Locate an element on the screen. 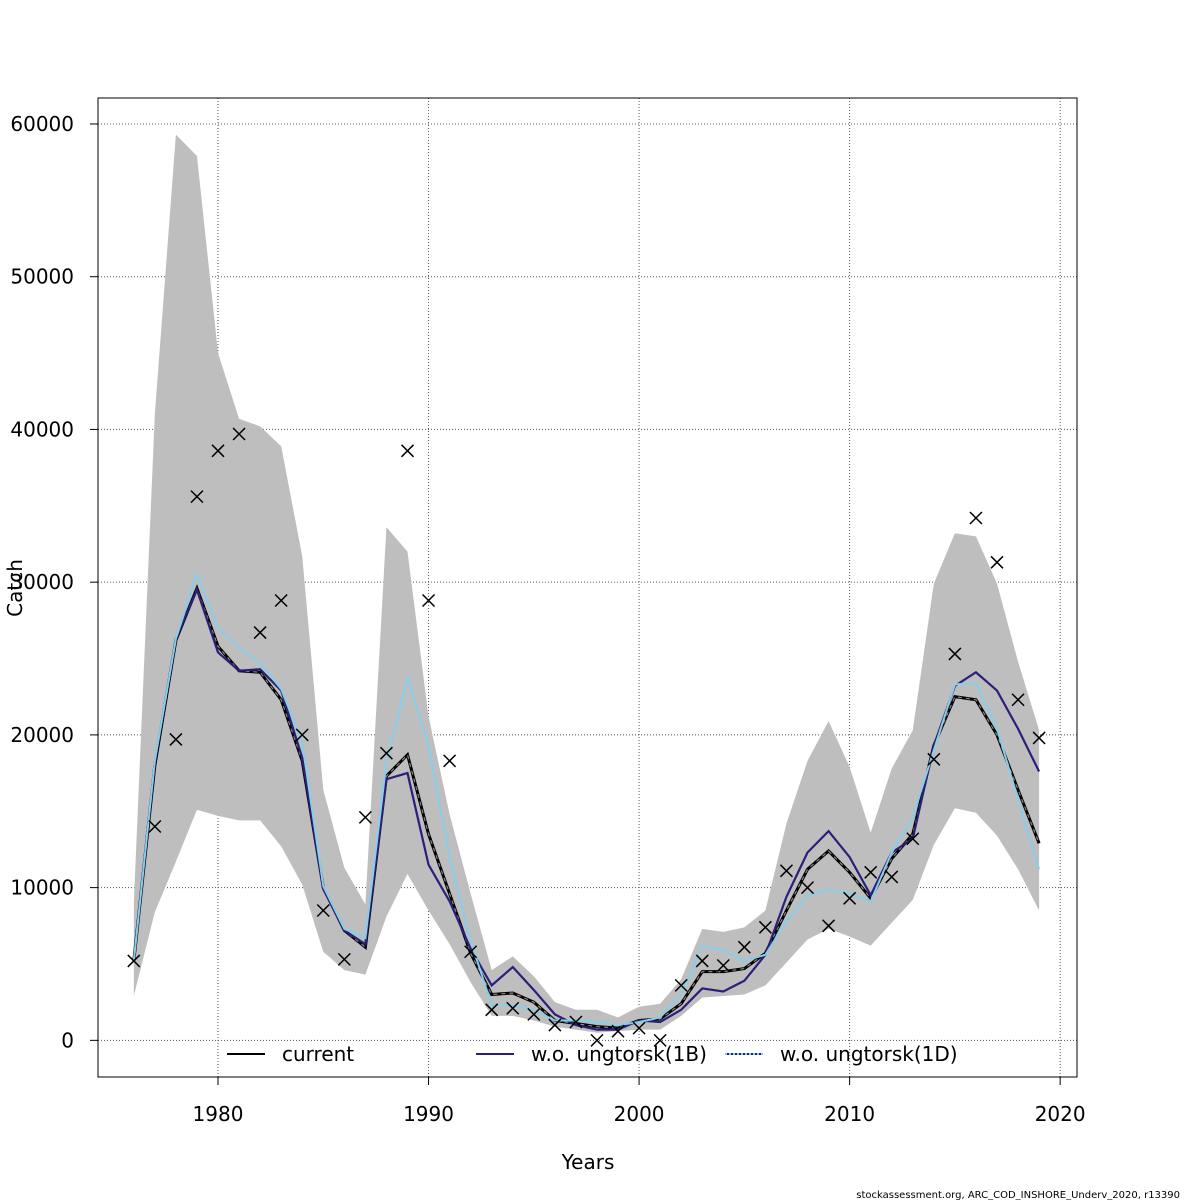 This screenshot has width=1200, height=1200. x-tick-label: 1990 is located at coordinates (428, 1114).